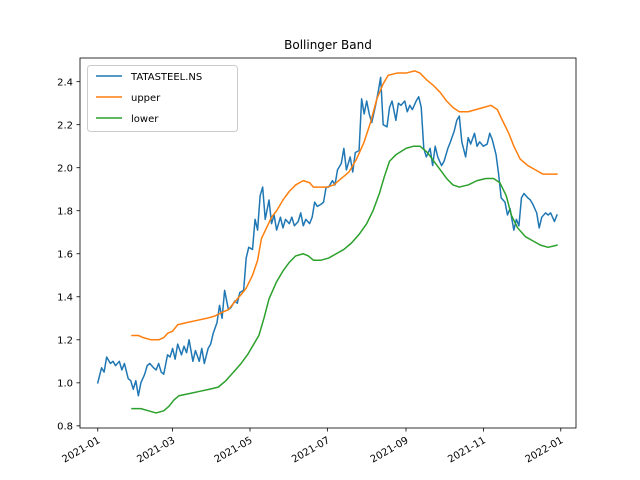 Image resolution: width=640 pixels, height=480 pixels. What do you see at coordinates (65, 82) in the screenshot?
I see `y-tick-label: 2.4` at bounding box center [65, 82].